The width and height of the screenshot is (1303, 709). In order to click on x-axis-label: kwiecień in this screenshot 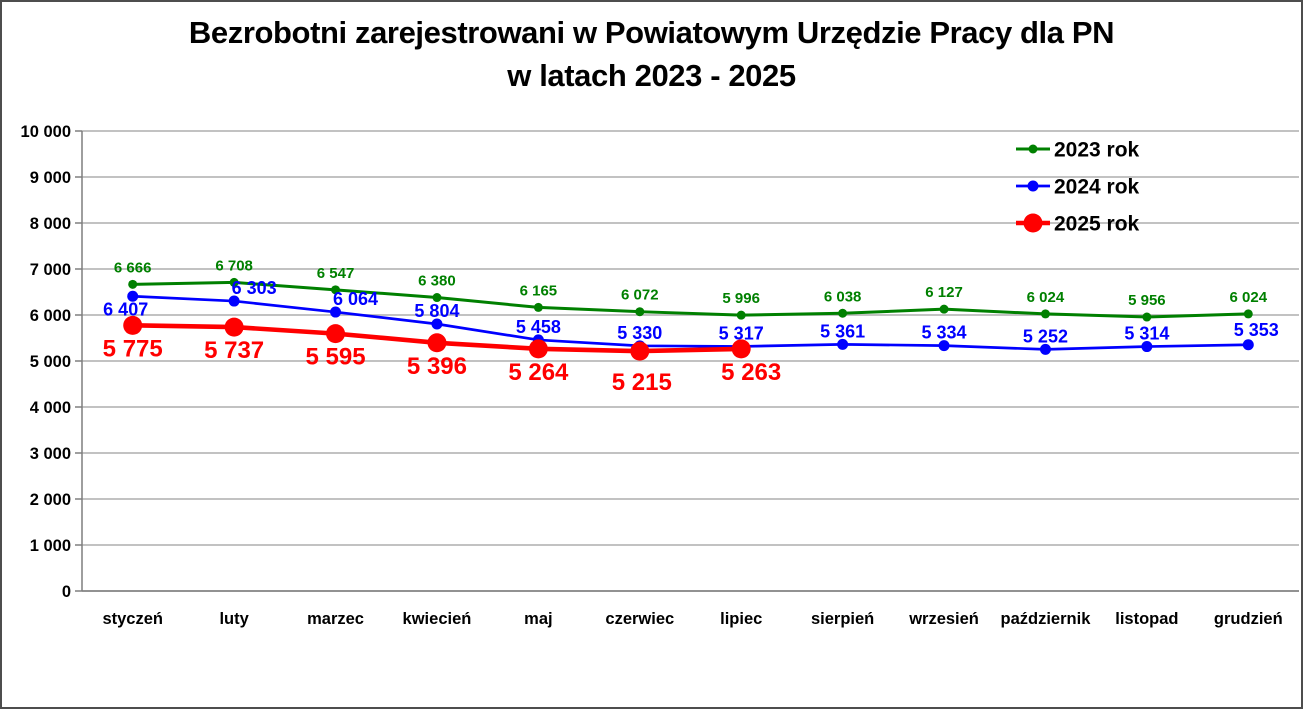, I will do `click(437, 619)`.